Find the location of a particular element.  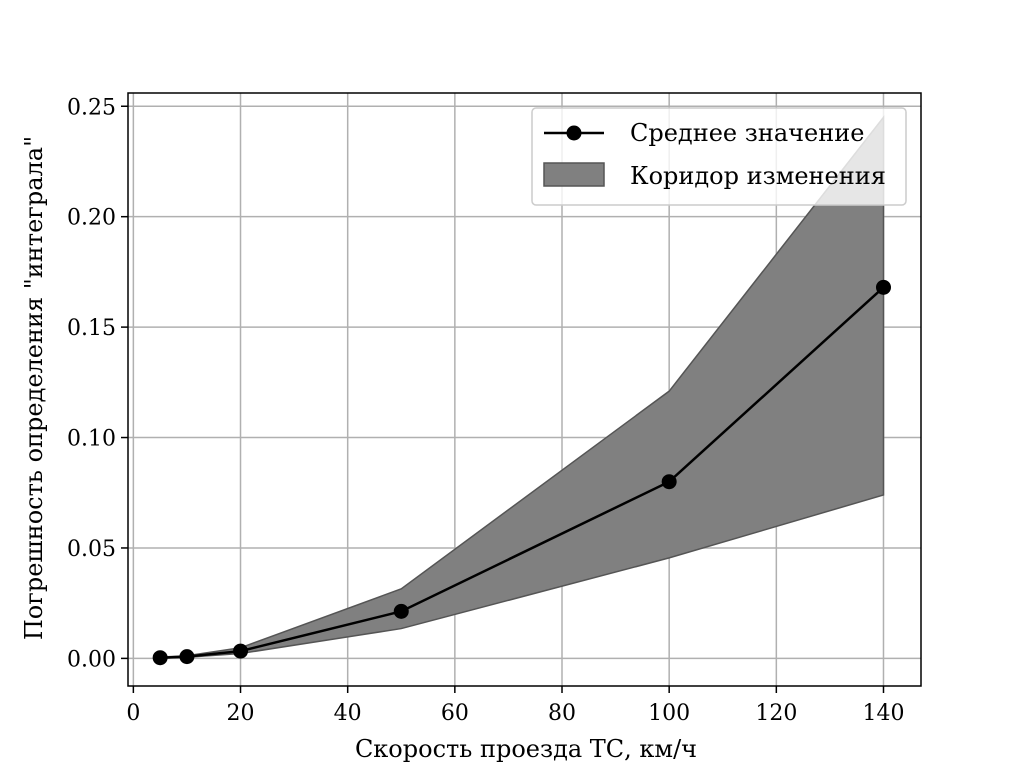

x-tick-label: 100 is located at coordinates (669, 713).